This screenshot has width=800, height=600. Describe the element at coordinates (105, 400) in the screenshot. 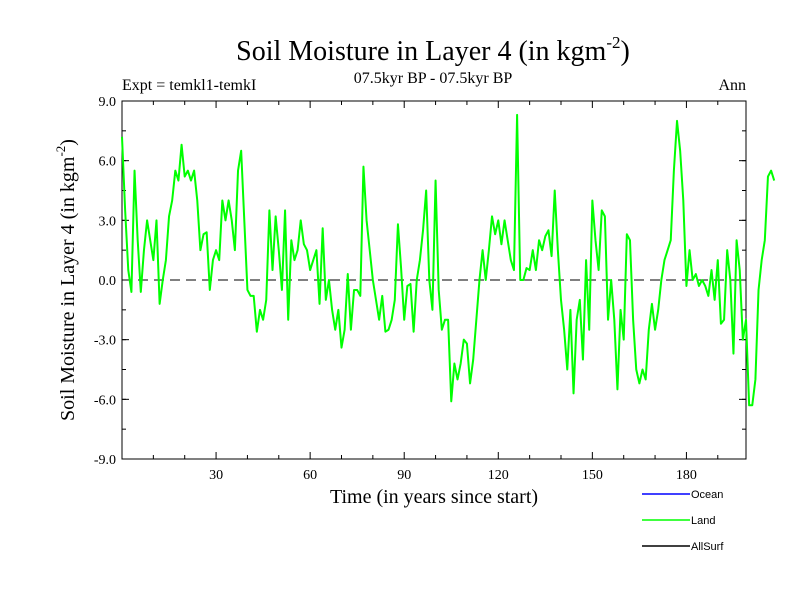

I see `y-tick-label: -6.0` at that location.